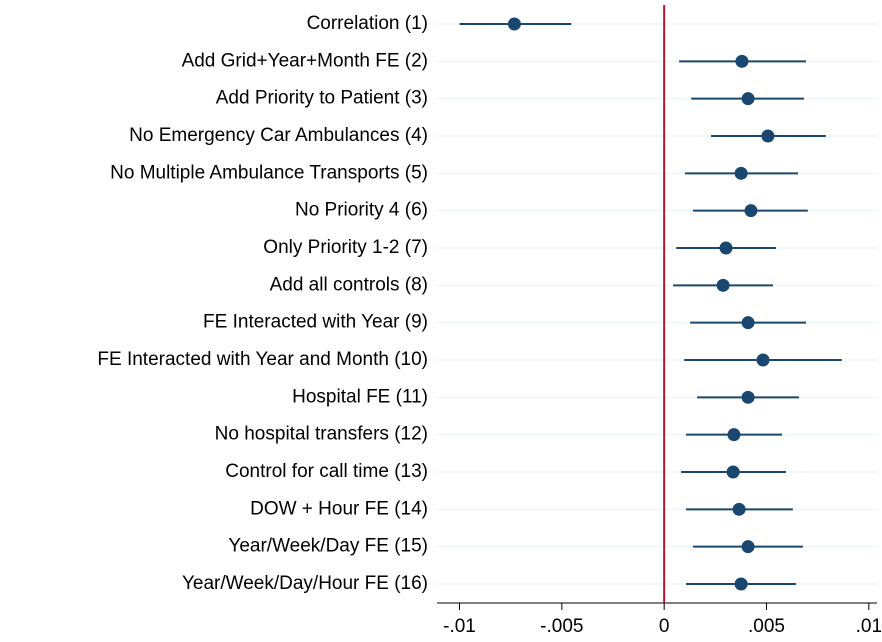  What do you see at coordinates (322, 98) in the screenshot?
I see `y-tick-label: Add Priority to Patient (3)` at bounding box center [322, 98].